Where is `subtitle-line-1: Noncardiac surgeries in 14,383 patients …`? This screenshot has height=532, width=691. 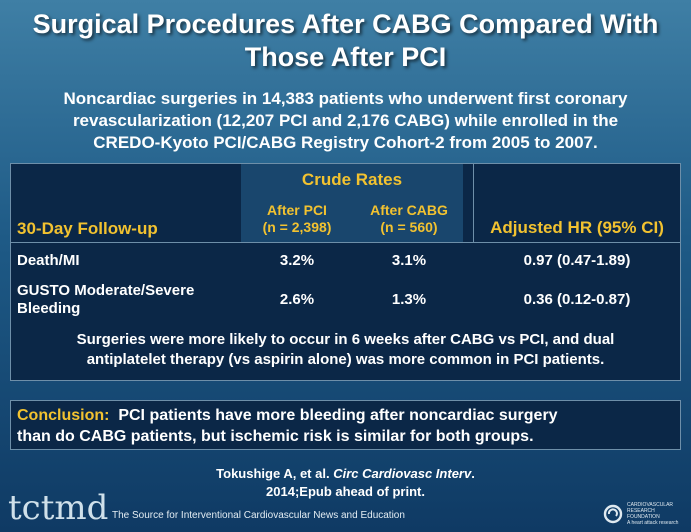 subtitle-line-1: Noncardiac surgeries in 14,383 patients … is located at coordinates (345, 98).